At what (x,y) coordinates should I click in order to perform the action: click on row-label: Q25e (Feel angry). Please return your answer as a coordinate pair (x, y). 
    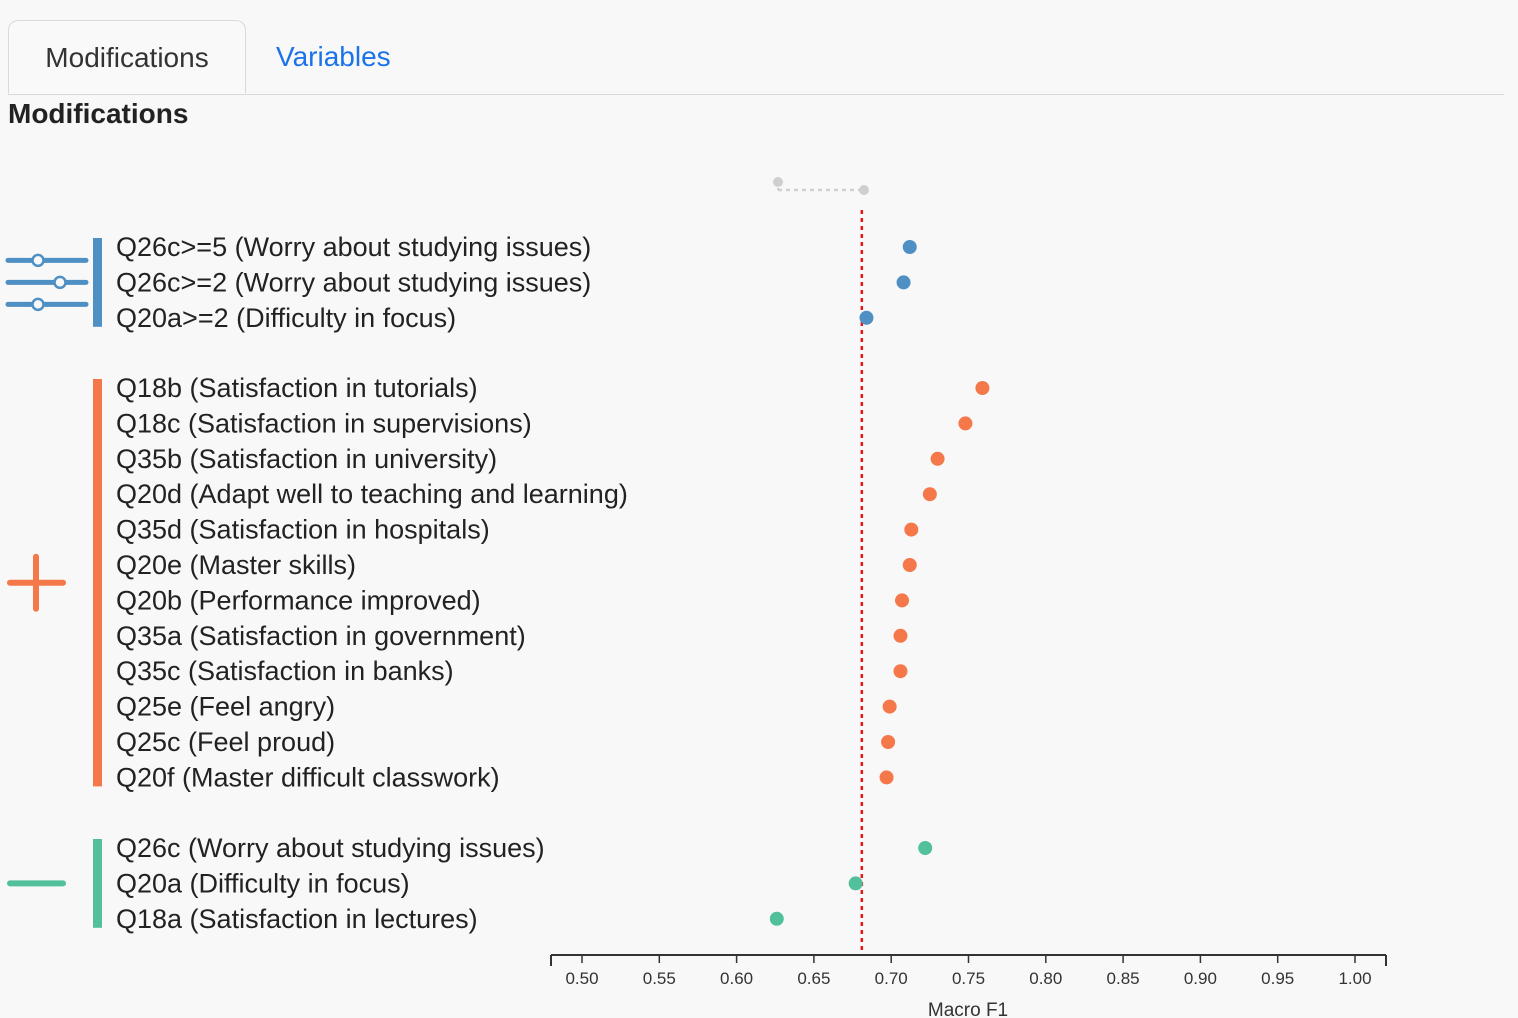
    Looking at the image, I should click on (225, 707).